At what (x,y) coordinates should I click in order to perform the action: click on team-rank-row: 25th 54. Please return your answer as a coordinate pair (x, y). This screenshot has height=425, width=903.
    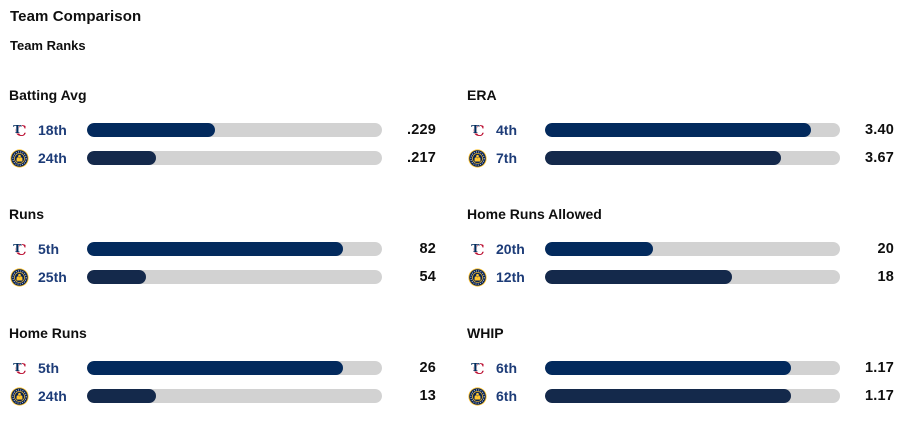
    Looking at the image, I should click on (222, 277).